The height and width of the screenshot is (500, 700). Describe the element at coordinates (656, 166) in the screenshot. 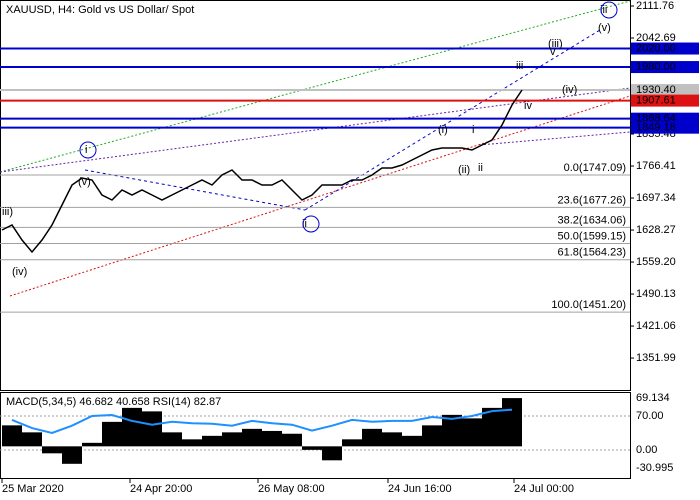

I see `y-tick-label: 1766.41` at that location.